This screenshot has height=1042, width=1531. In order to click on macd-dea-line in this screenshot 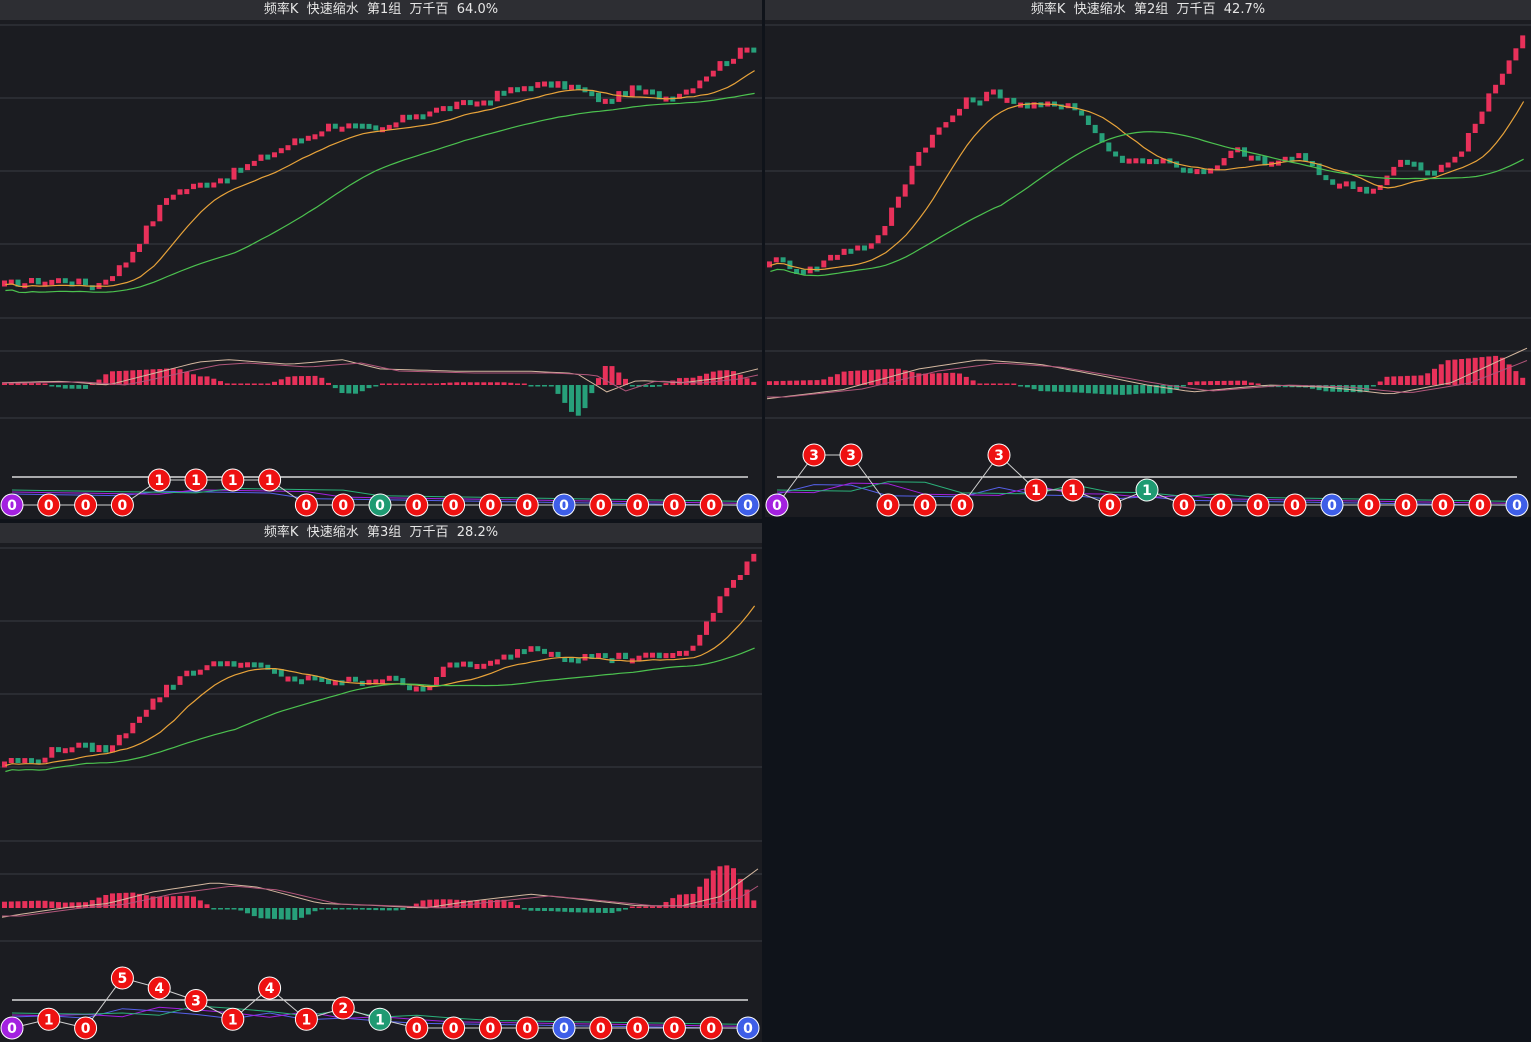, I will do `click(380, 377)`.